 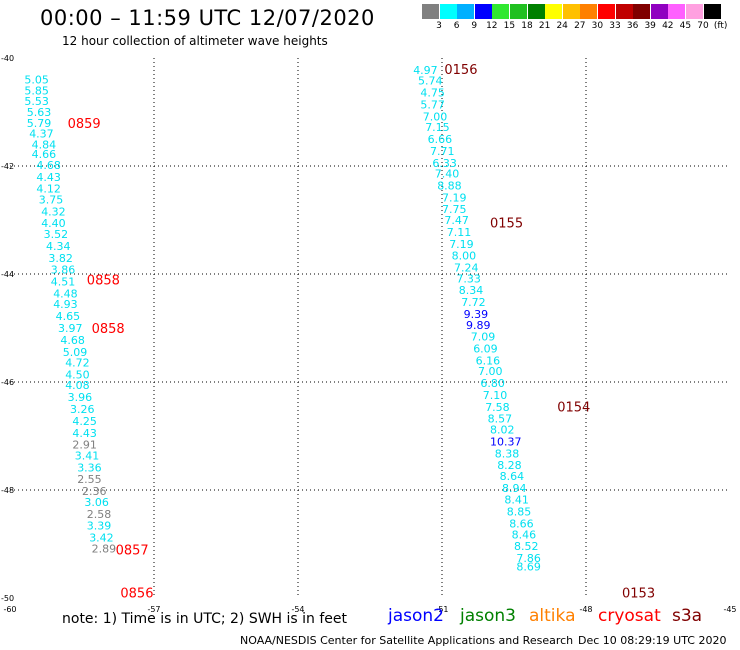 What do you see at coordinates (585, 609) in the screenshot?
I see `x-tick-label: -48` at bounding box center [585, 609].